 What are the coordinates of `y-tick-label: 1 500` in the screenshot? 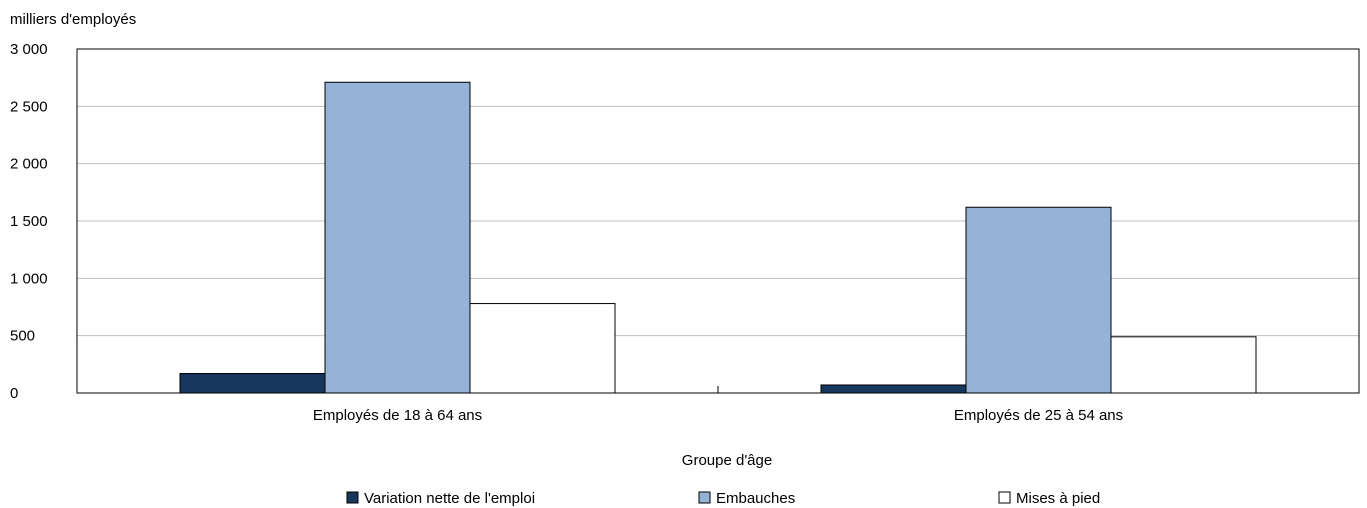 It's located at (29, 221).